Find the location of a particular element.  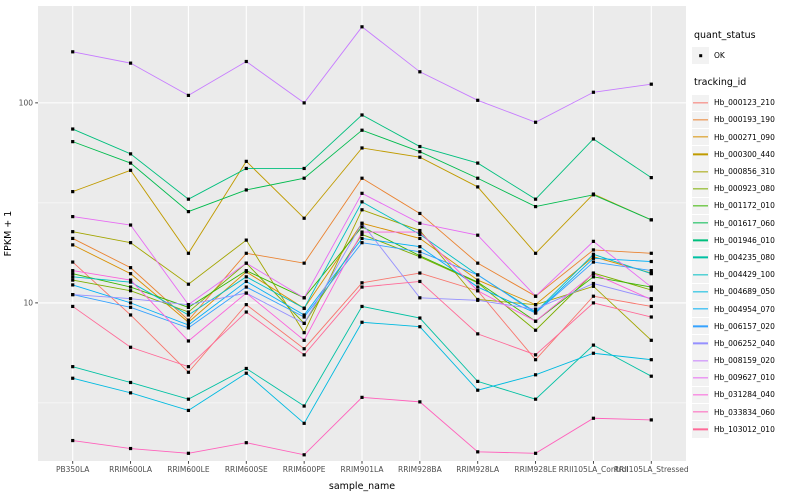

legend-item: Hb_001946_010 is located at coordinates (746, 240).